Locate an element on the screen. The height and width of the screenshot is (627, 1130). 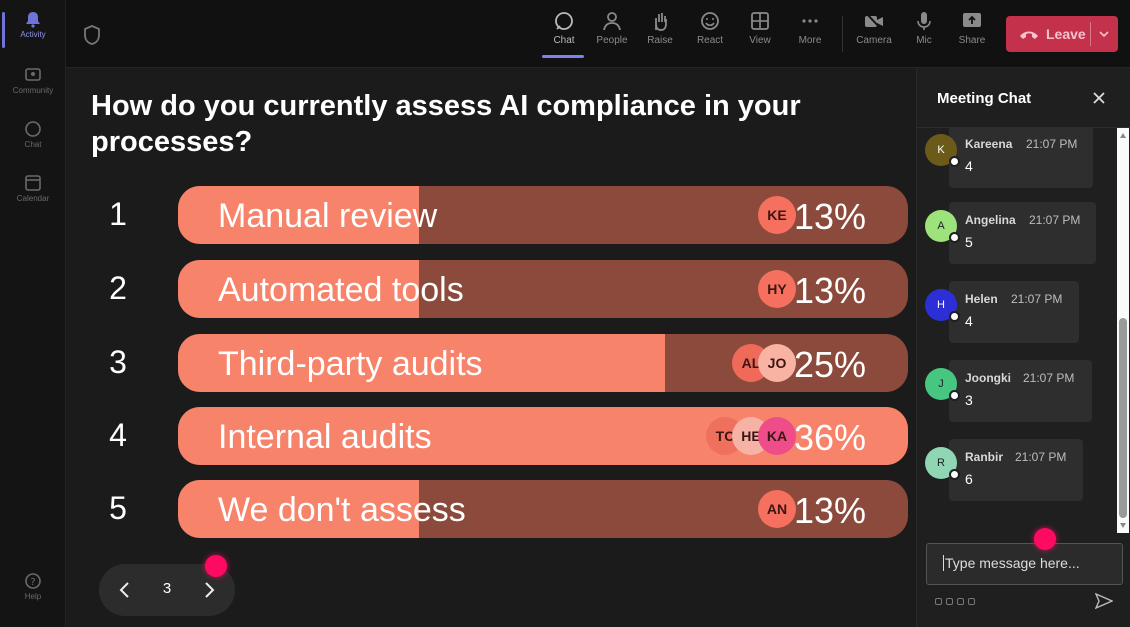
voter-avatar: AN is located at coordinates (777, 509).